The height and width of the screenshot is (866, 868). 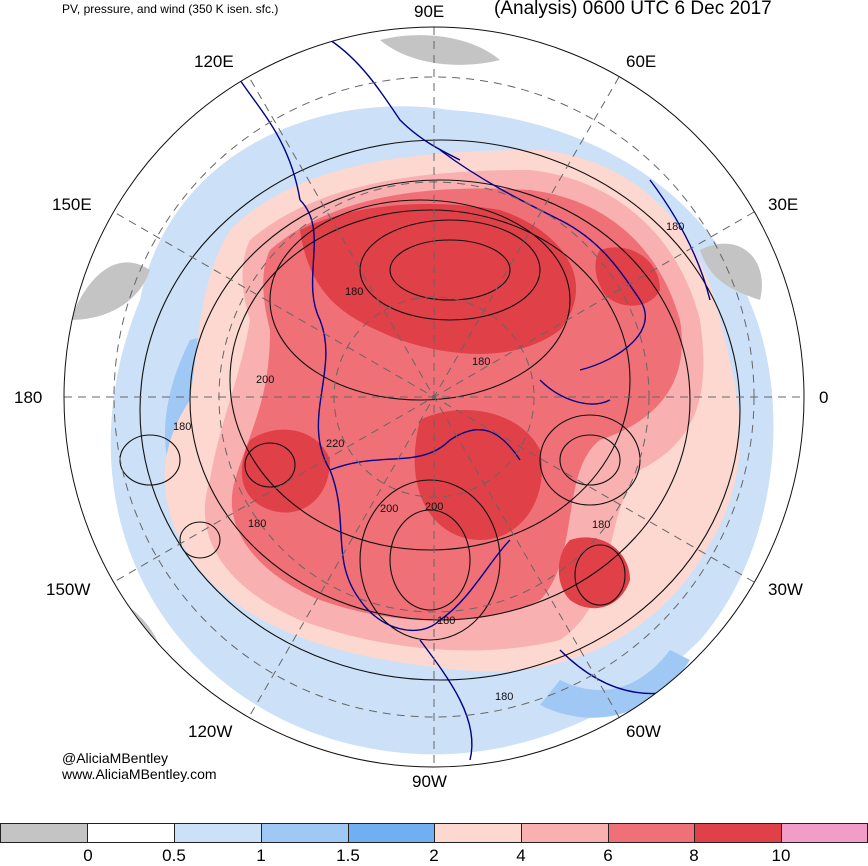 What do you see at coordinates (214, 61) in the screenshot?
I see `longitude-label-120e: 120E` at bounding box center [214, 61].